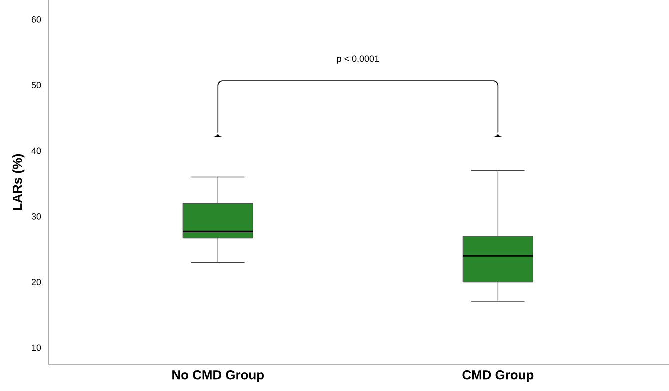  Describe the element at coordinates (498, 376) in the screenshot. I see `x-tick-label: CMD Group` at that location.